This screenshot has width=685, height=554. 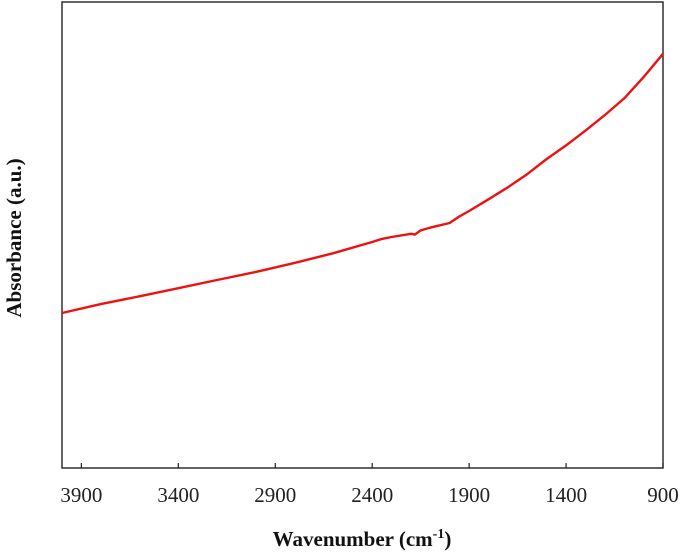 I want to click on x-tick-label: 3400, so click(x=178, y=495).